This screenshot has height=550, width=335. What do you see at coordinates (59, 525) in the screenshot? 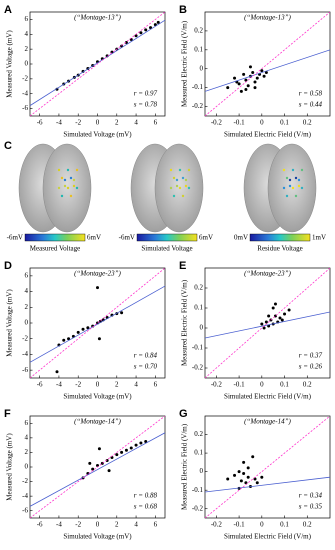
I see `x-tick-label: -4` at bounding box center [59, 525].